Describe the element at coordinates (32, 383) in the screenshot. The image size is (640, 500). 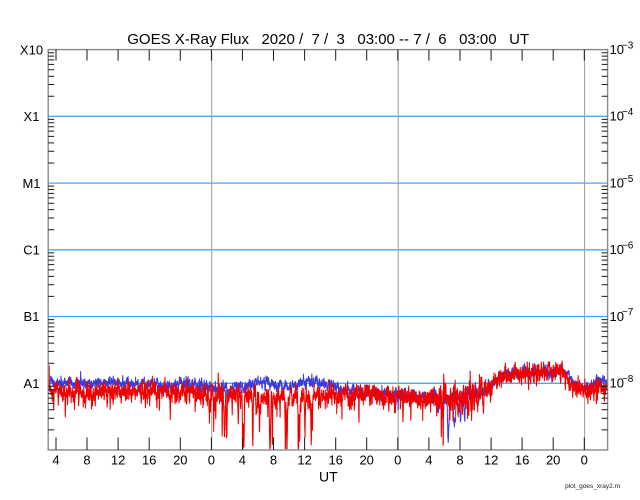
I see `svg-text: A1` at that location.